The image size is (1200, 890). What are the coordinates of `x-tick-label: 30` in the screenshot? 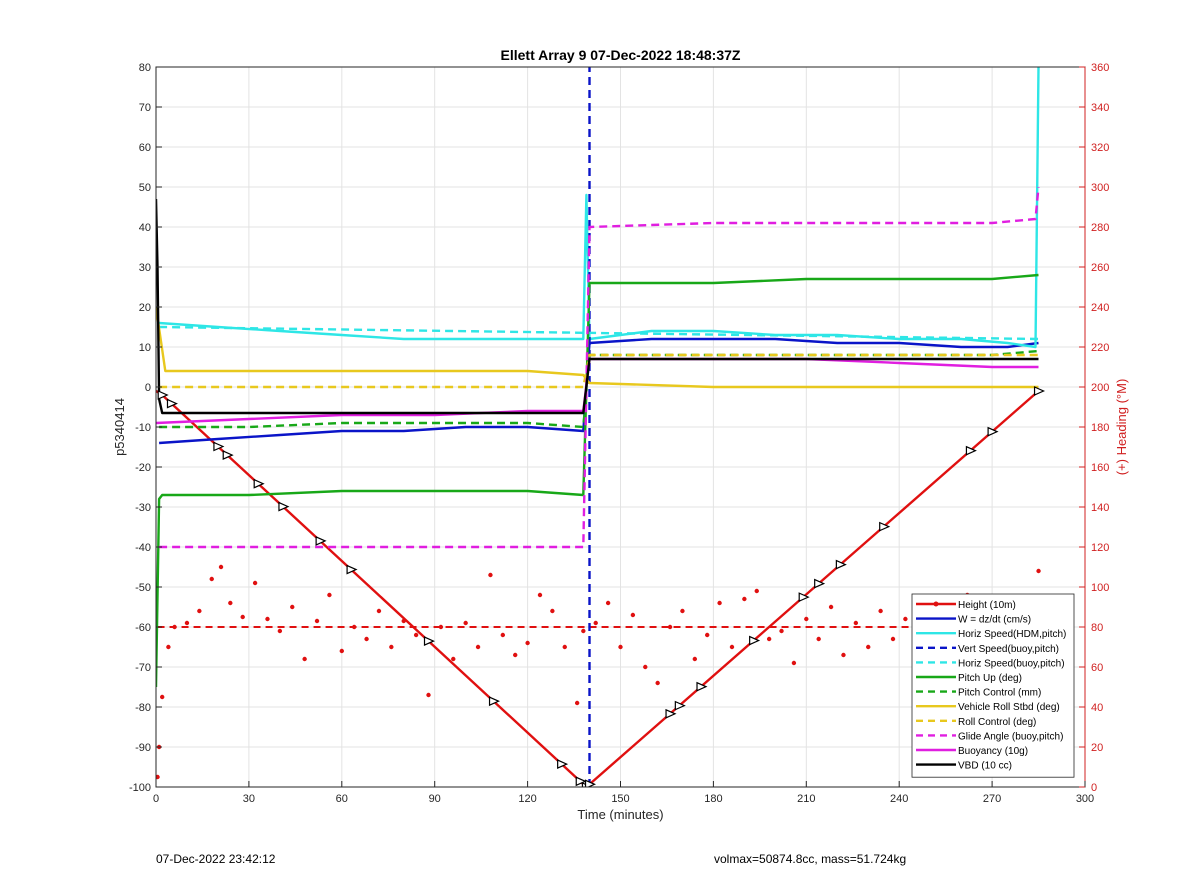 It's located at (249, 799).